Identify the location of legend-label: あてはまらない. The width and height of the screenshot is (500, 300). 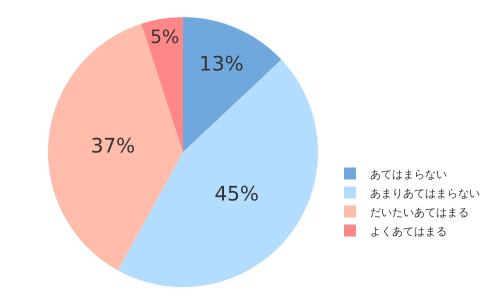
(408, 174).